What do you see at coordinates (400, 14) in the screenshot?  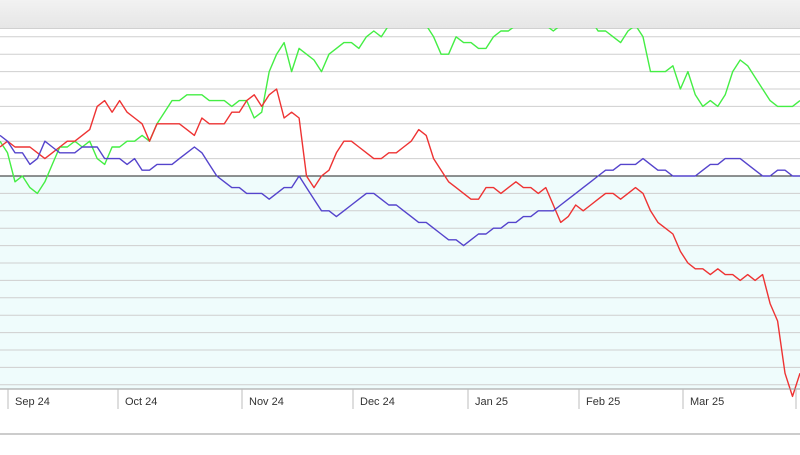 I see `window-toolbar` at bounding box center [400, 14].